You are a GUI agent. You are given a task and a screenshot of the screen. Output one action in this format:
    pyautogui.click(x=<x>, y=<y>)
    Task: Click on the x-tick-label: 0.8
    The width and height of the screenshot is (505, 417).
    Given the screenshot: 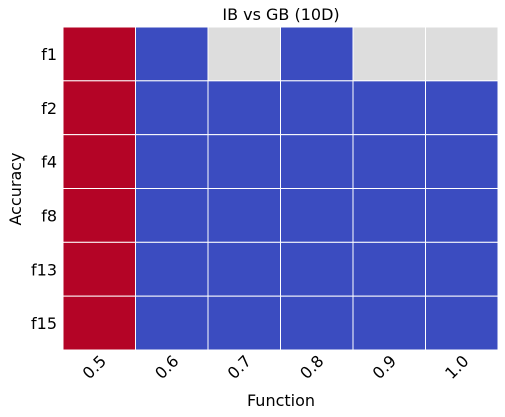 What is the action you would take?
    pyautogui.click(x=311, y=366)
    